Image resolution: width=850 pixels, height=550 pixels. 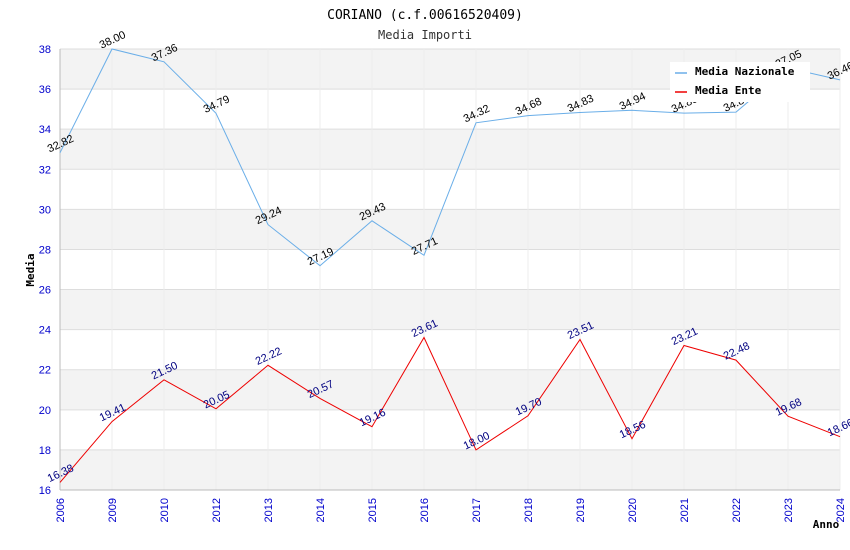 What do you see at coordinates (737, 510) in the screenshot?
I see `x-tick-label: 2022` at bounding box center [737, 510].